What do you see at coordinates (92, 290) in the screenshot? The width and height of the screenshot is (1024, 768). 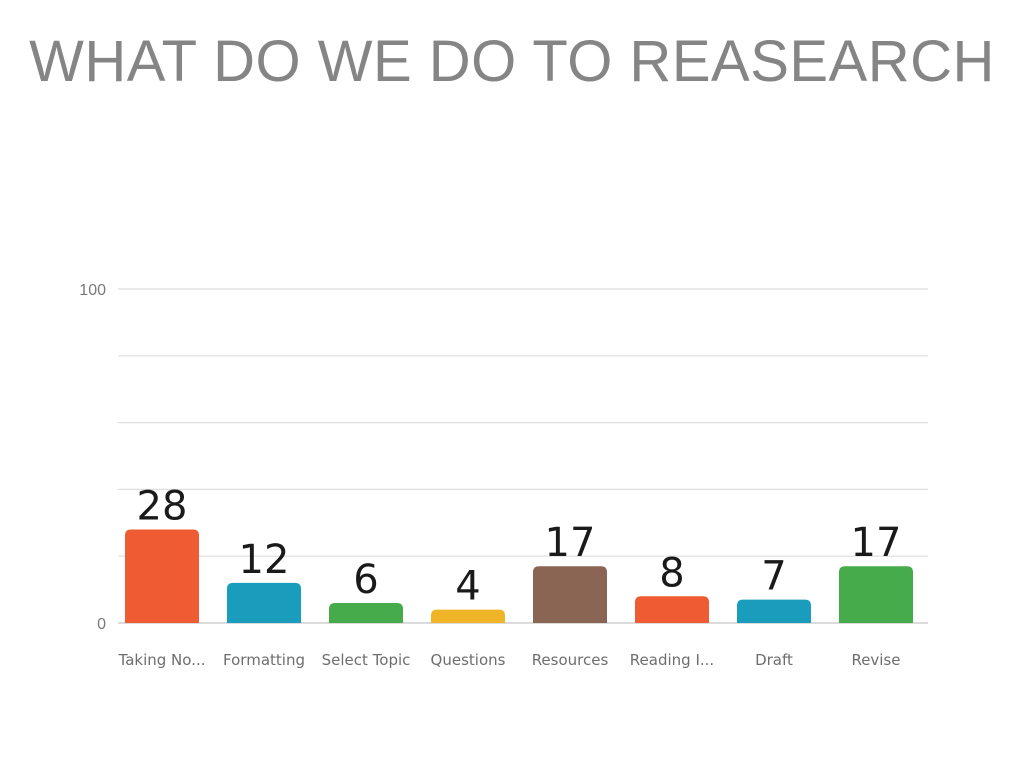 I see `y-tick-label: 100` at bounding box center [92, 290].